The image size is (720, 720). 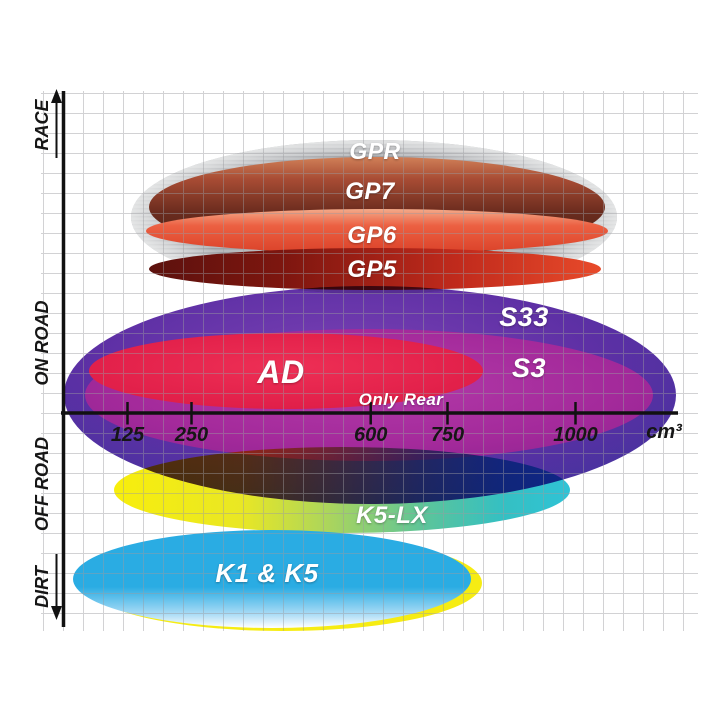 I want to click on y-category-label-race: RACE, so click(x=42, y=125).